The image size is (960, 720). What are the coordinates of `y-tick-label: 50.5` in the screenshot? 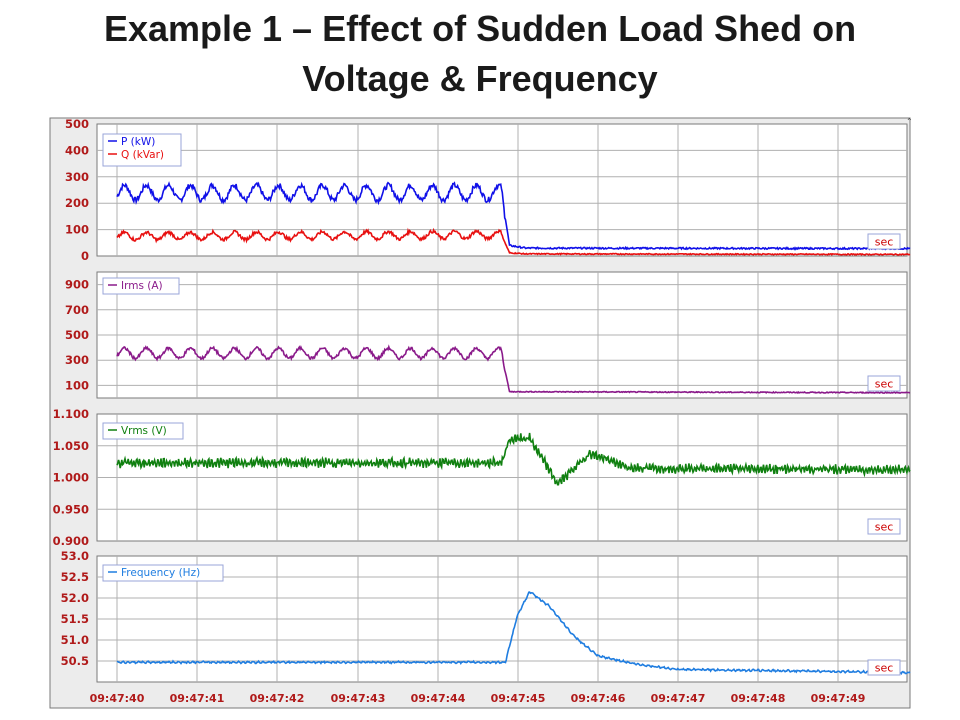 It's located at (75, 661).